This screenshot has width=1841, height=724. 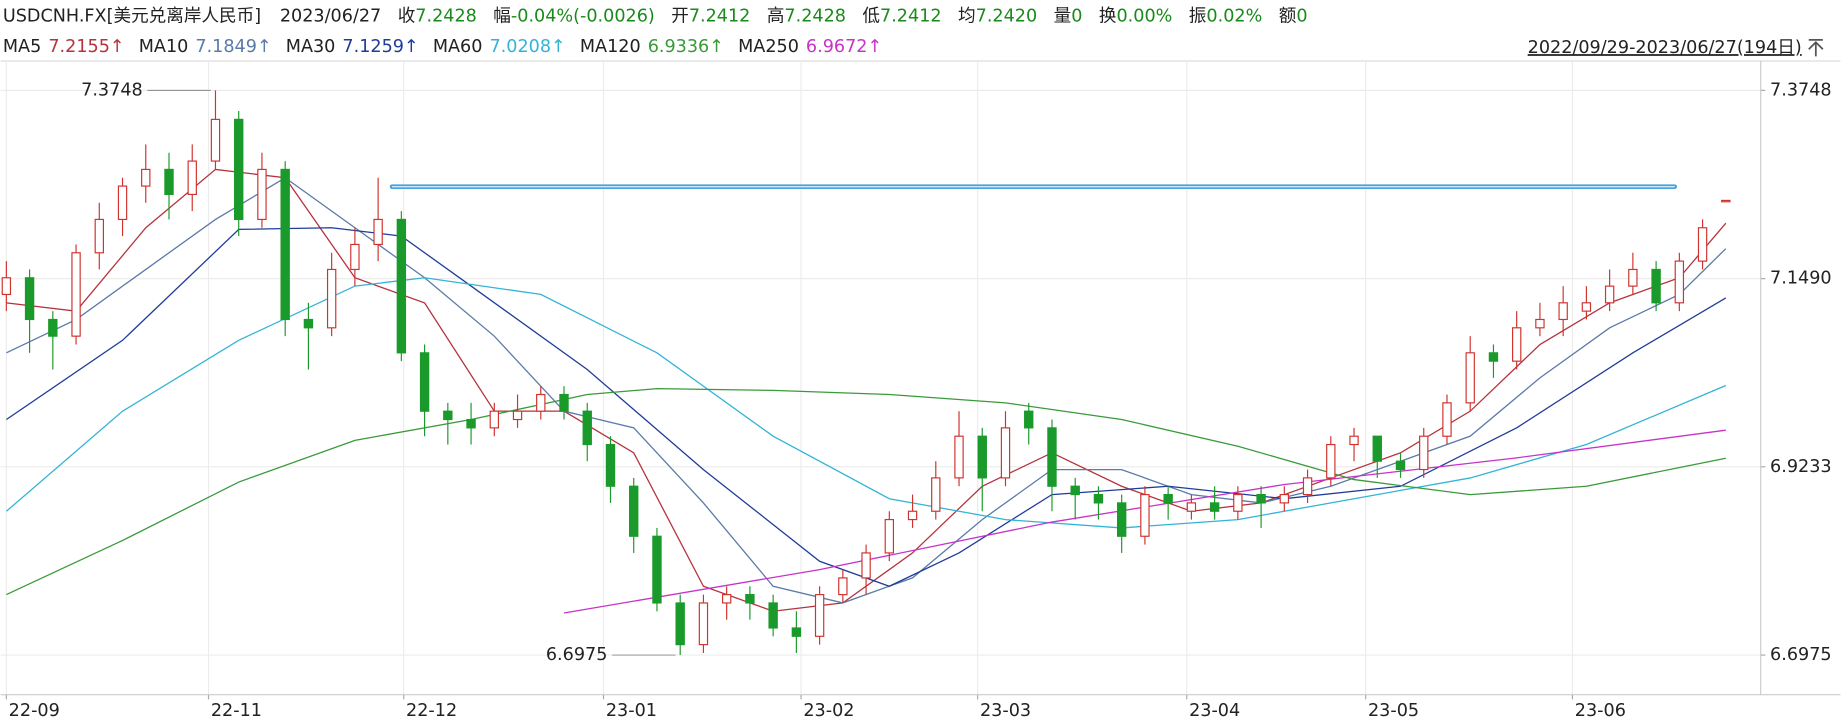 What do you see at coordinates (1801, 279) in the screenshot?
I see `y-tick-label: 7.1490` at bounding box center [1801, 279].